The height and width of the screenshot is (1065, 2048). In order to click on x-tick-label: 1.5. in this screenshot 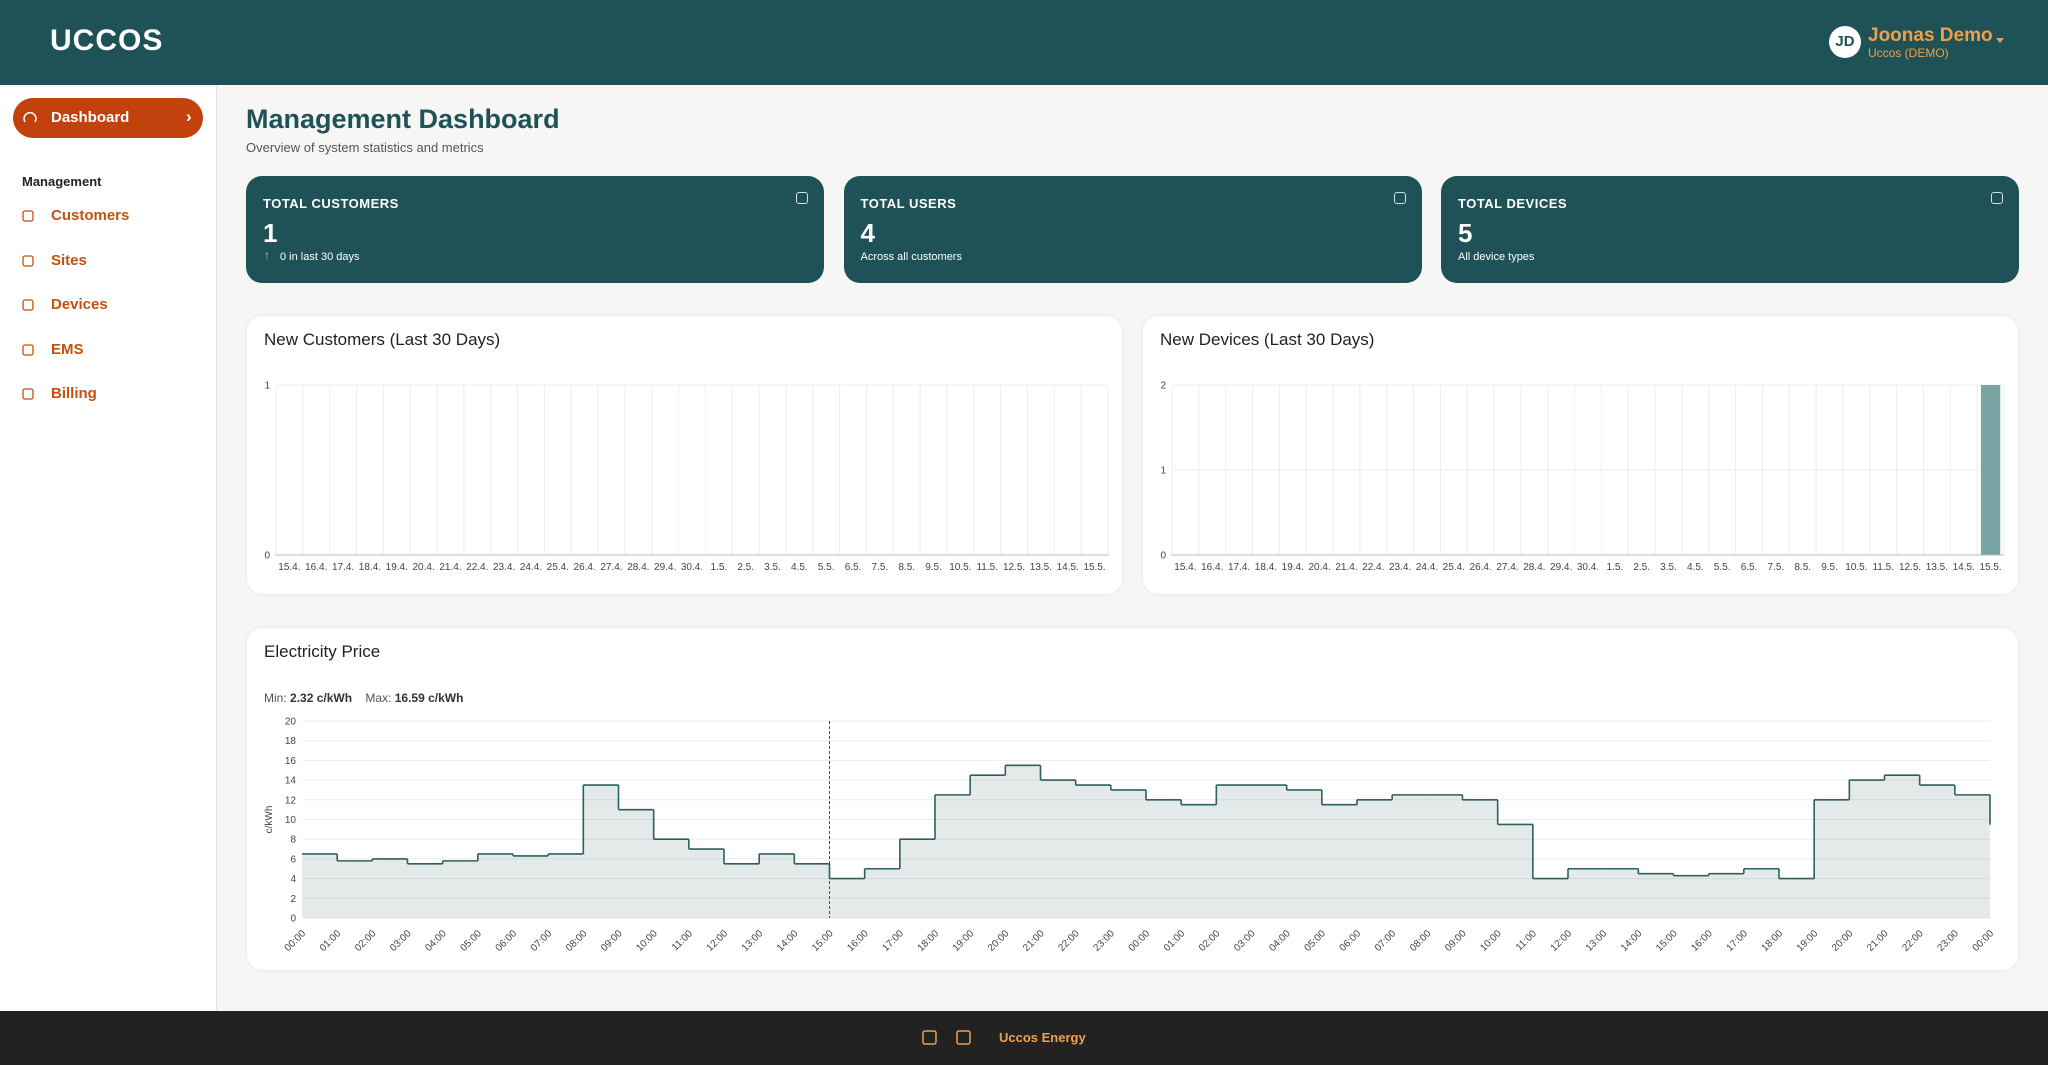, I will do `click(1614, 567)`.